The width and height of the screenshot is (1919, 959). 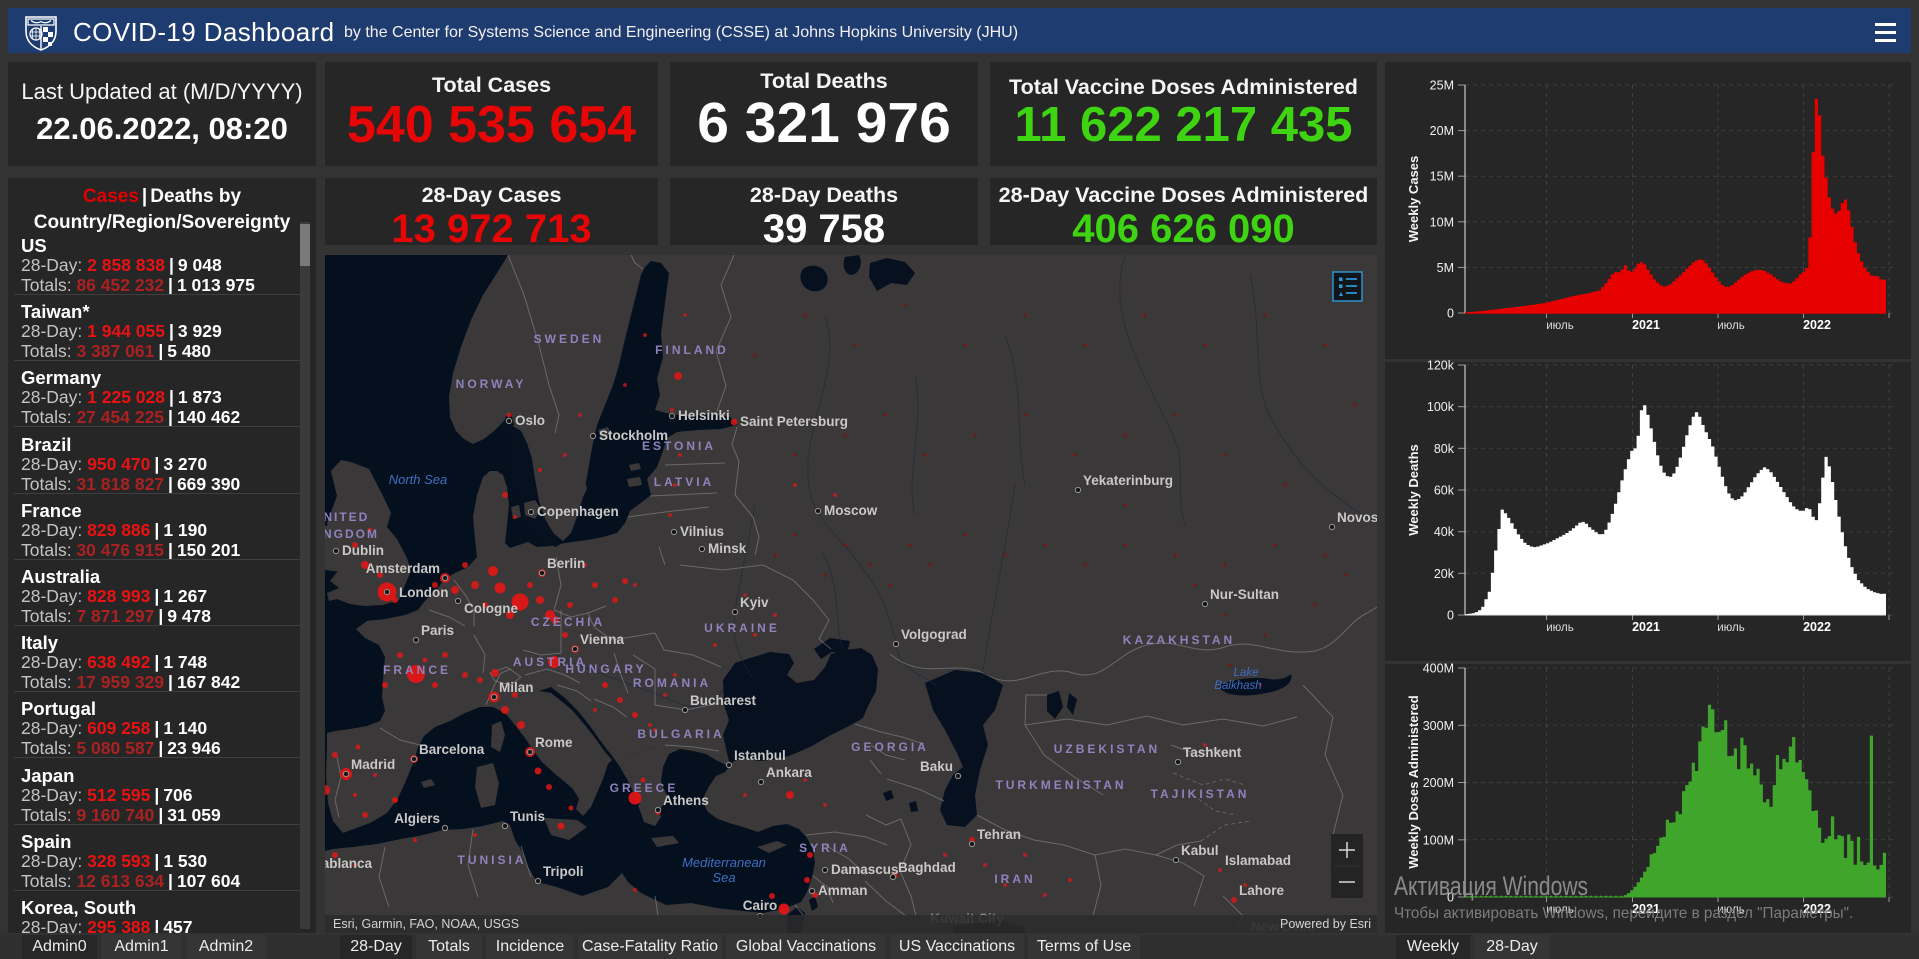 What do you see at coordinates (437, 630) in the screenshot?
I see `svg-text: Paris` at bounding box center [437, 630].